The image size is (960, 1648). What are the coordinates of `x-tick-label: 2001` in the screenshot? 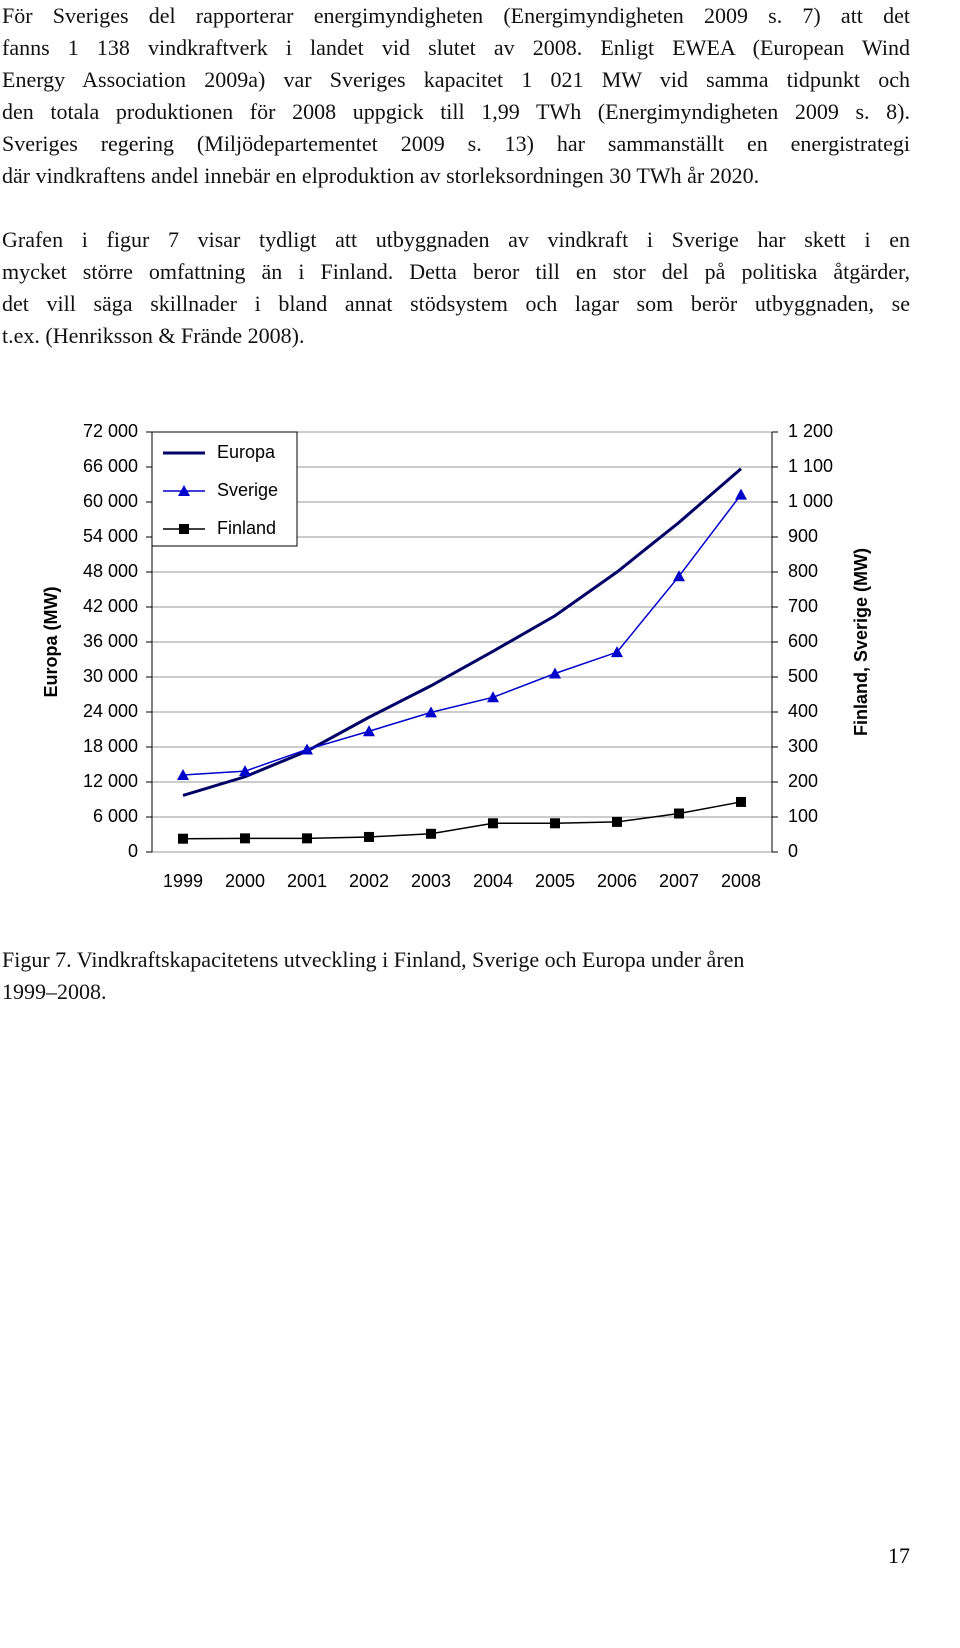 It's located at (307, 881).